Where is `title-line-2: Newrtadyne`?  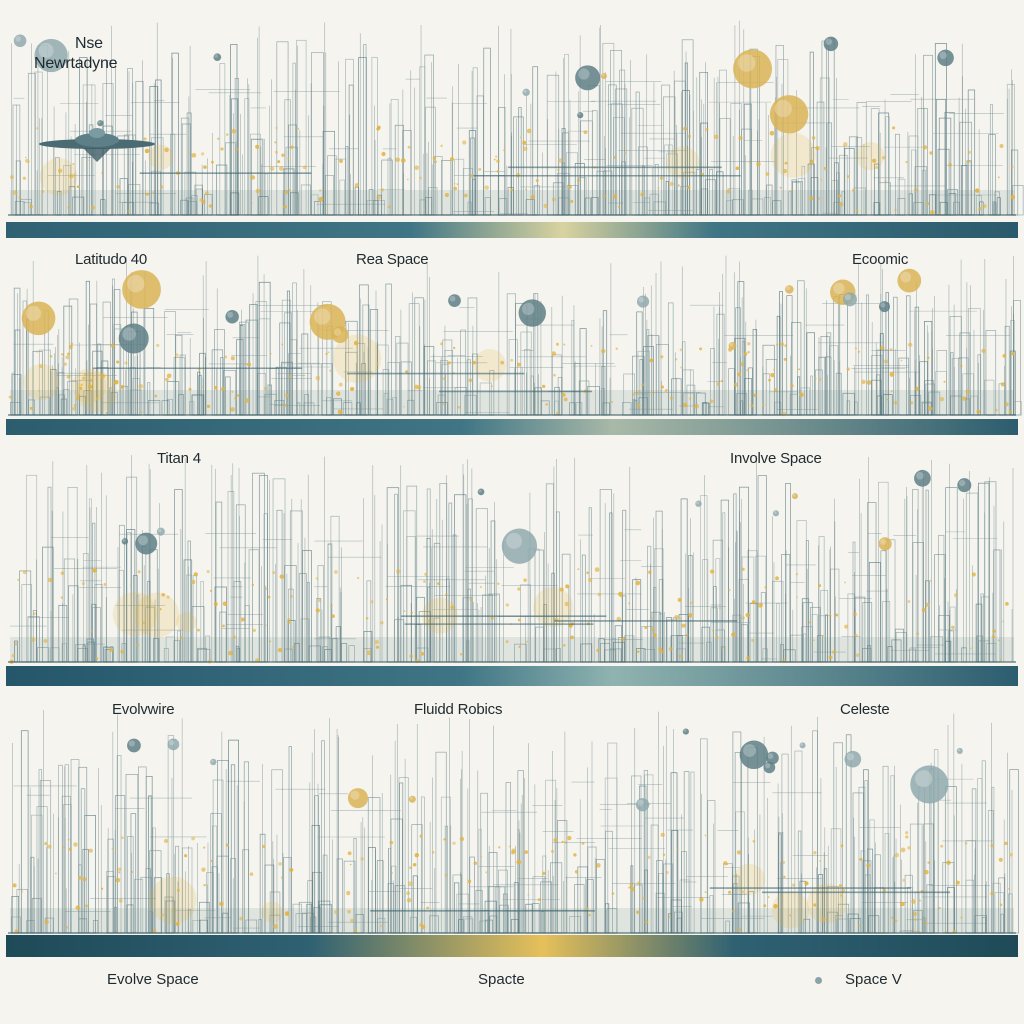
title-line-2: Newrtadyne is located at coordinates (76, 63).